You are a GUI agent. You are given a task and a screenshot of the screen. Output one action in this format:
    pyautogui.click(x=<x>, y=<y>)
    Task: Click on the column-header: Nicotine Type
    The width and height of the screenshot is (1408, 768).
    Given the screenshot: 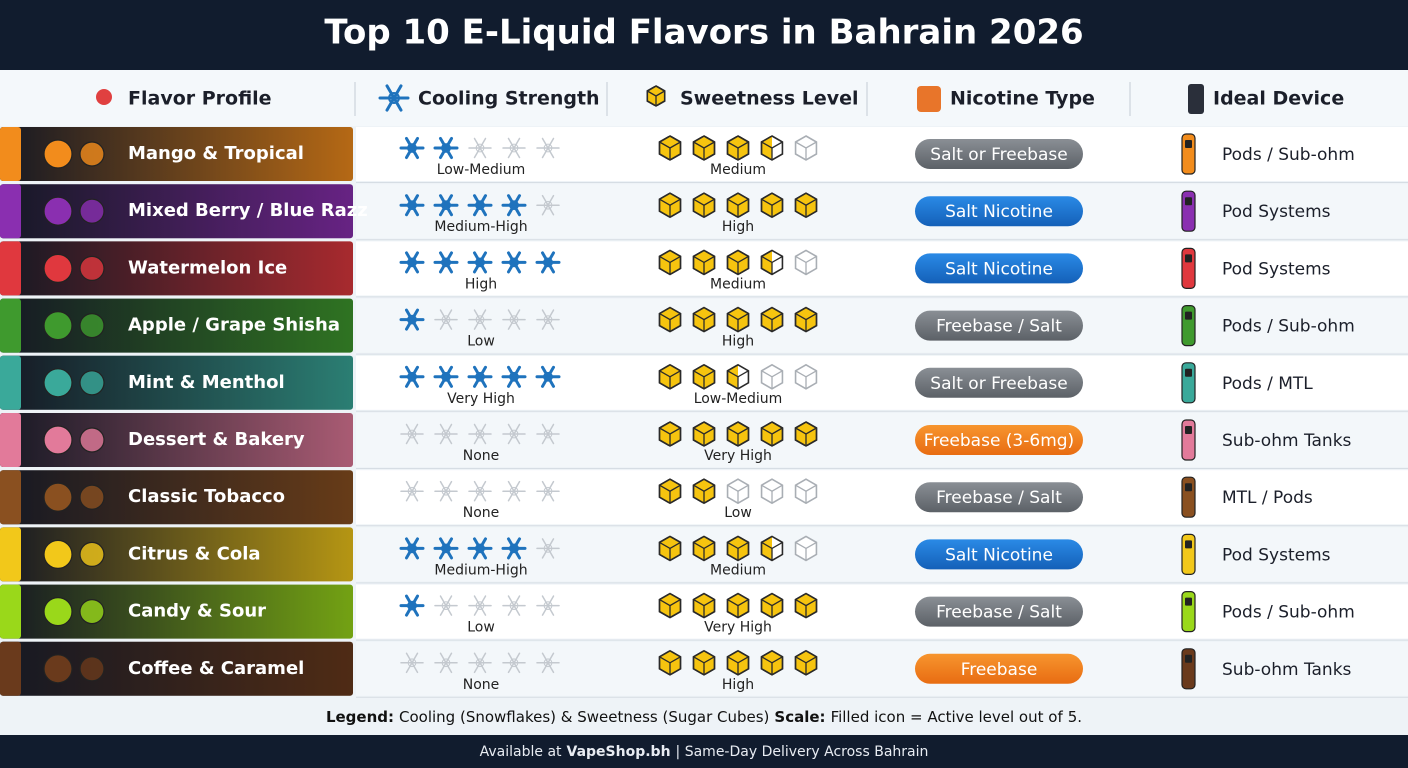 What is the action you would take?
    pyautogui.click(x=1022, y=99)
    